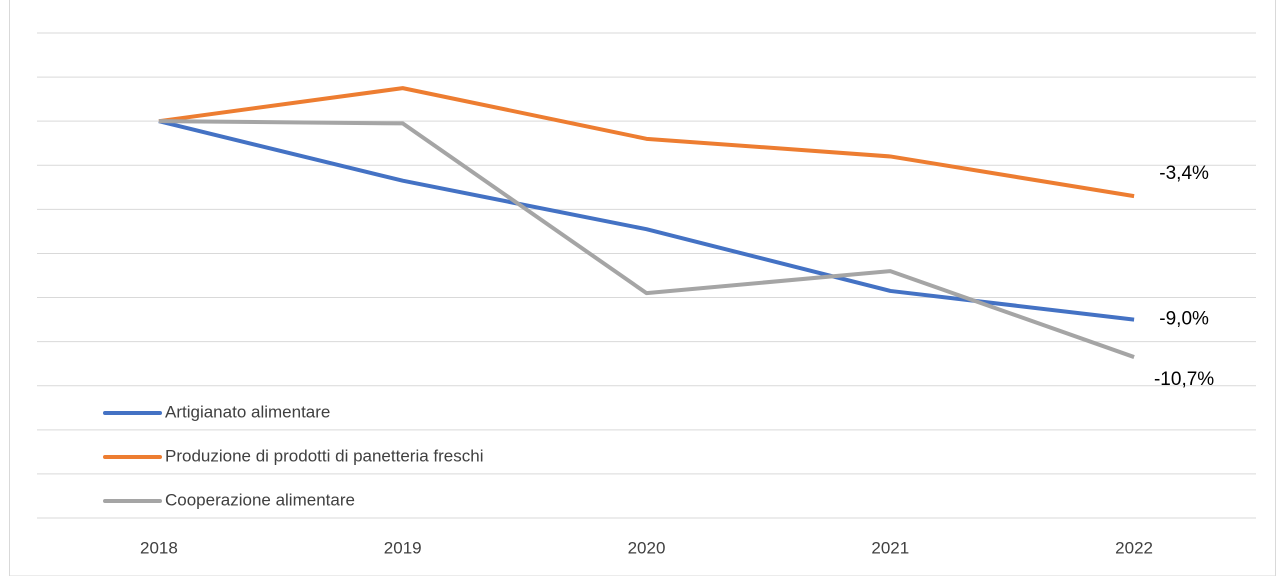  I want to click on data-line, so click(646, 142).